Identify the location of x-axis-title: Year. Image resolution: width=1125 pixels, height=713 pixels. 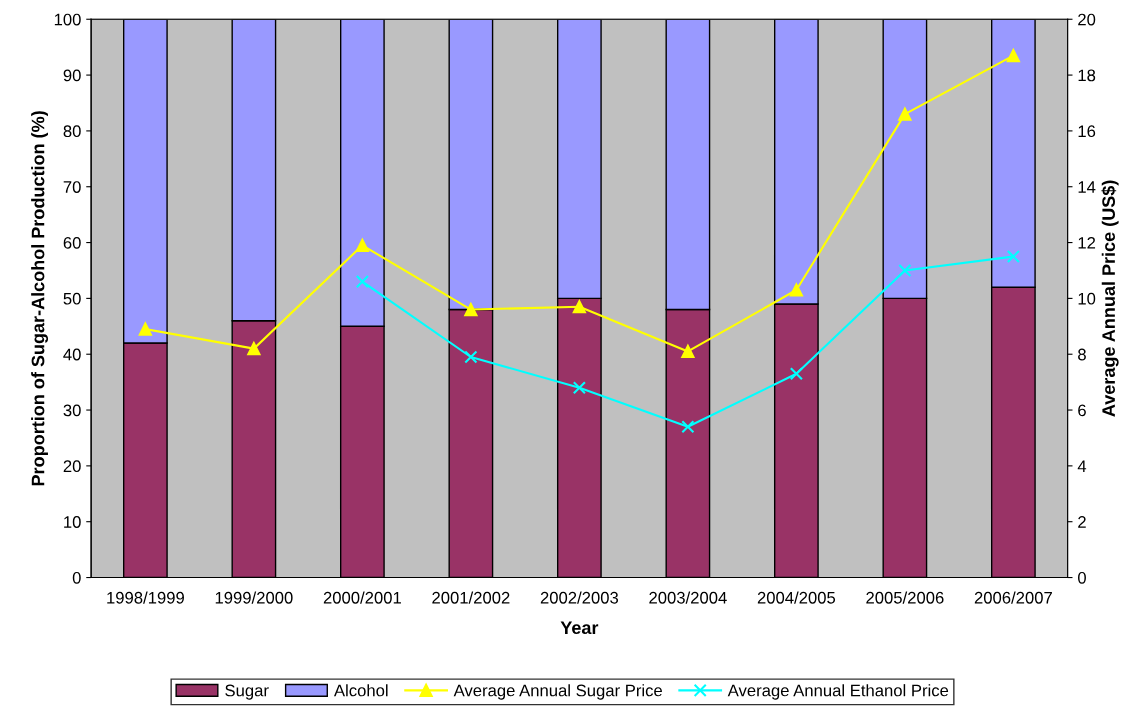
(579, 628).